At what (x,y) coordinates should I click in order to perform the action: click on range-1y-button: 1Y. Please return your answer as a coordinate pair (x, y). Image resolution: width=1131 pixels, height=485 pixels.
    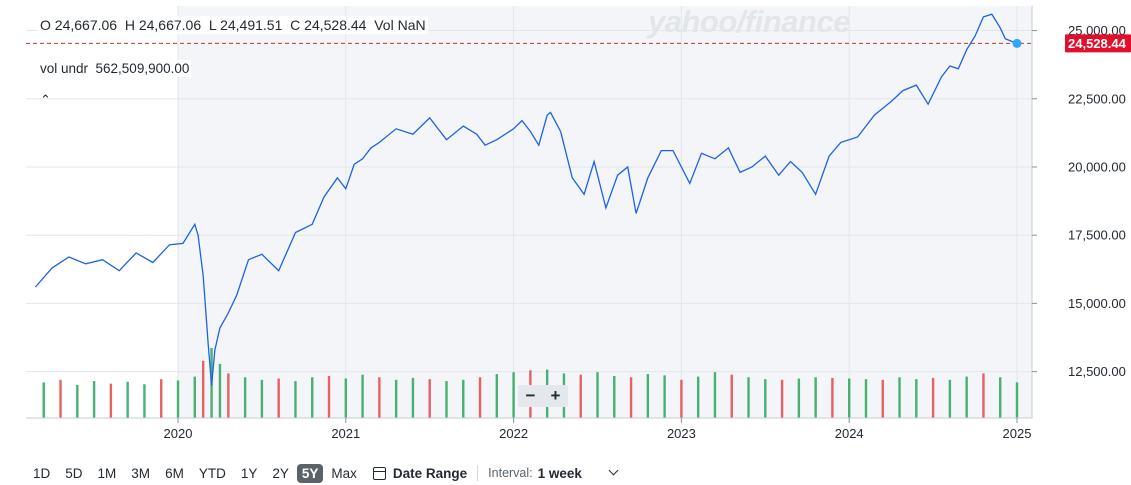
    Looking at the image, I should click on (249, 473).